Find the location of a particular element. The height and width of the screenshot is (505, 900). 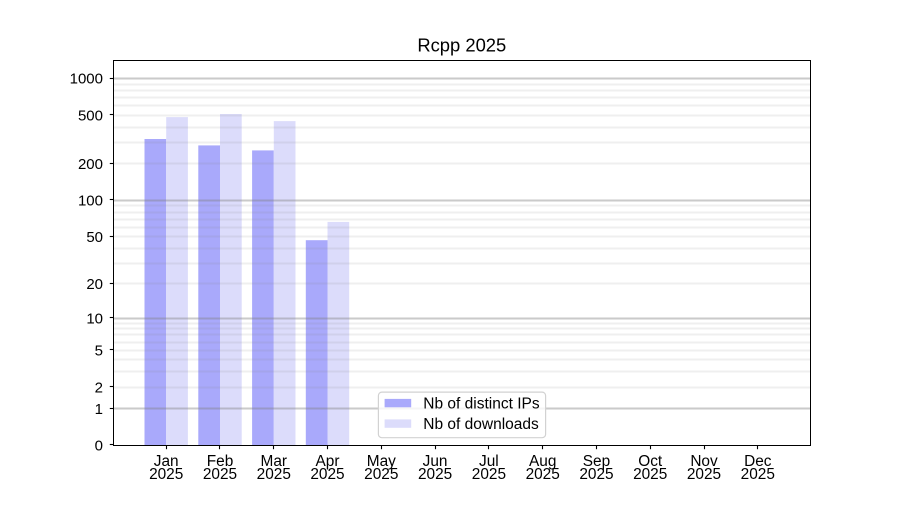

svg-text: Aug is located at coordinates (542, 461).